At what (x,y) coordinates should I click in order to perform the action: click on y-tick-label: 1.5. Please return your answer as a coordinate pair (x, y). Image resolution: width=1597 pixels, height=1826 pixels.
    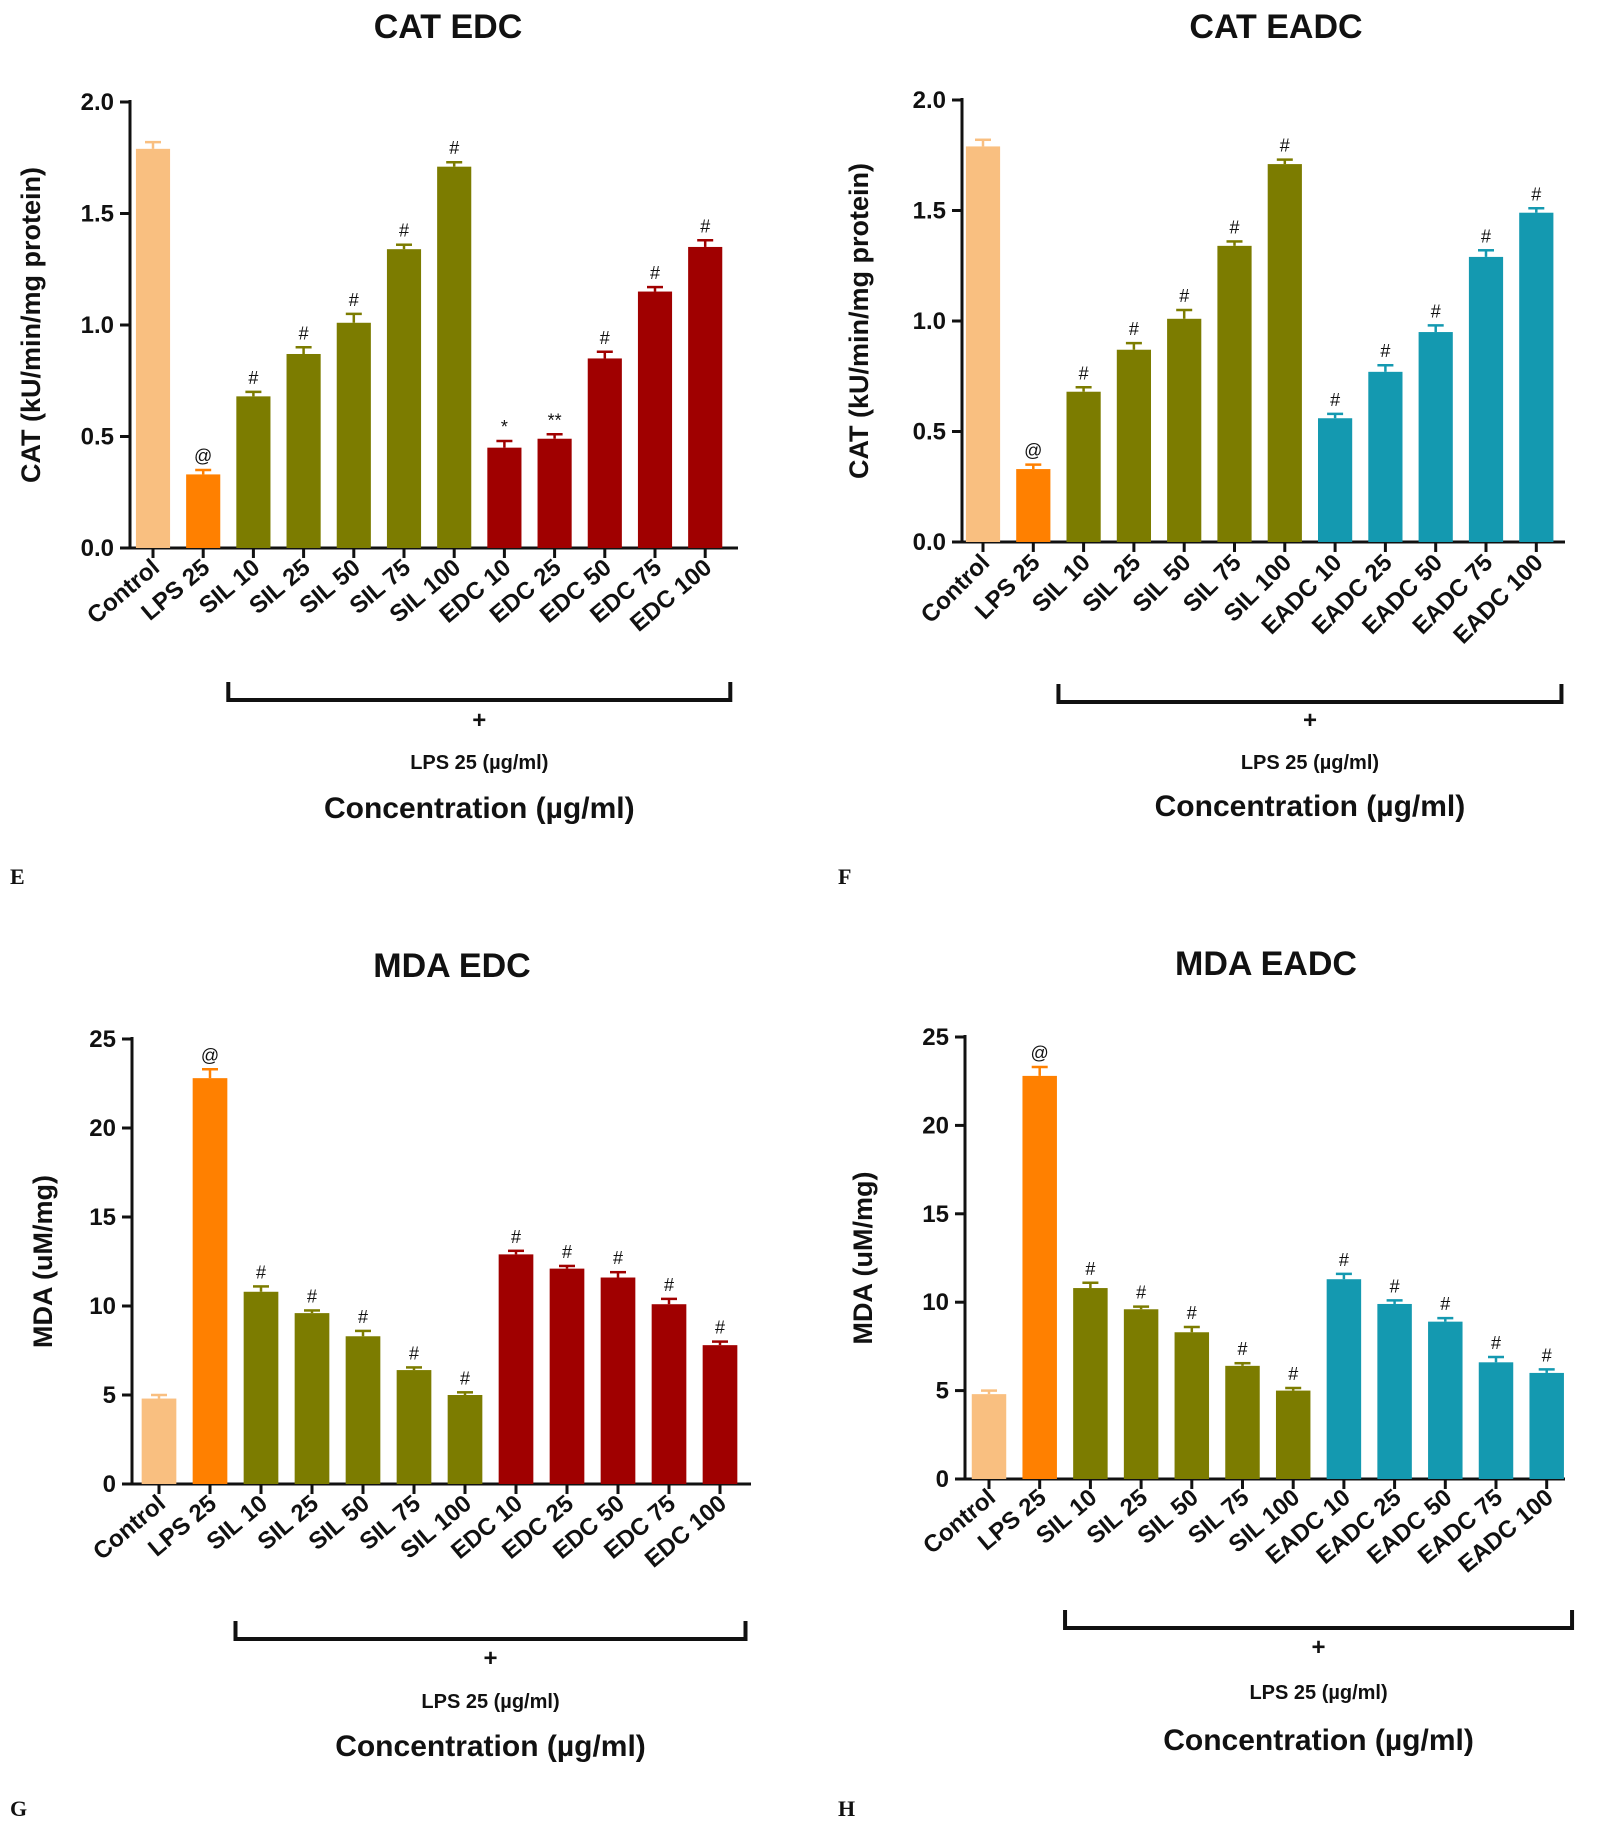
    Looking at the image, I should click on (97, 214).